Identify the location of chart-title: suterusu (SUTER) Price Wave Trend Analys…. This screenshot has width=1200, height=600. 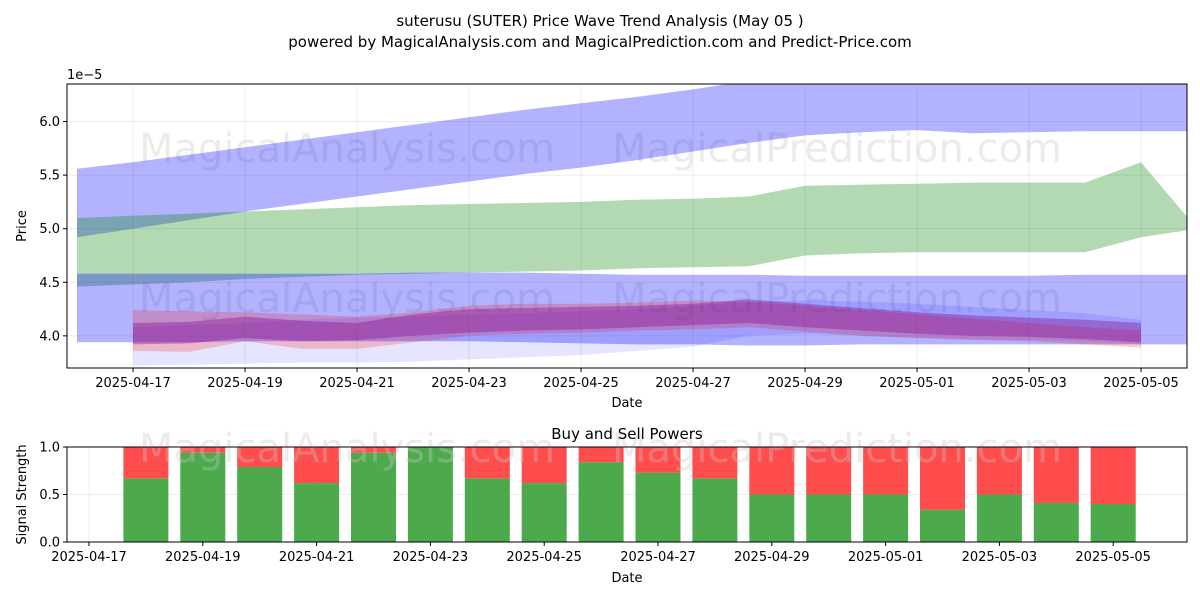
(599, 21).